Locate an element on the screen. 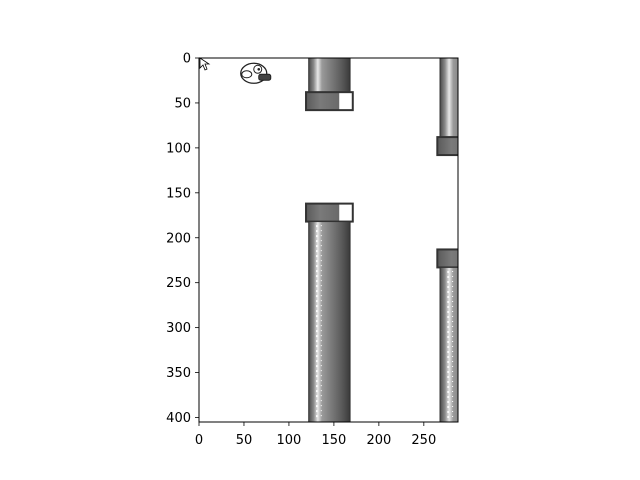  bird-wing is located at coordinates (247, 74).